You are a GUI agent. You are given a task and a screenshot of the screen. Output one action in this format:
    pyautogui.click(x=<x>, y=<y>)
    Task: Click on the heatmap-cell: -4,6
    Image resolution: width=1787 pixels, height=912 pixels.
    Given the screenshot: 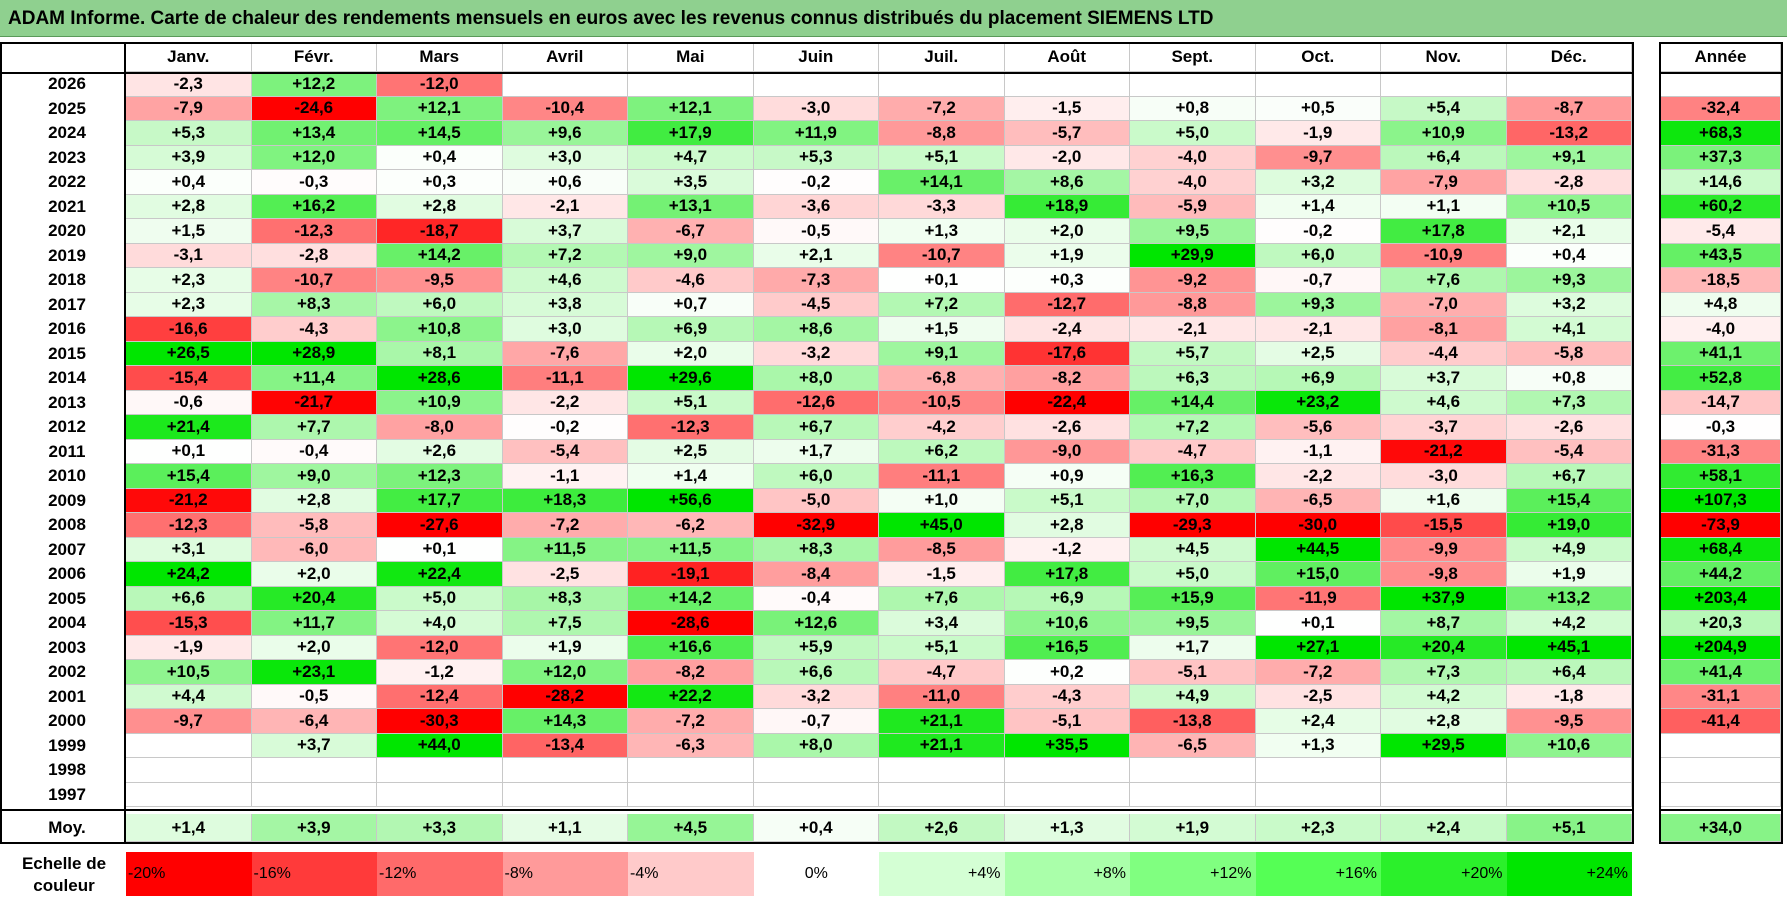 What is the action you would take?
    pyautogui.click(x=691, y=280)
    